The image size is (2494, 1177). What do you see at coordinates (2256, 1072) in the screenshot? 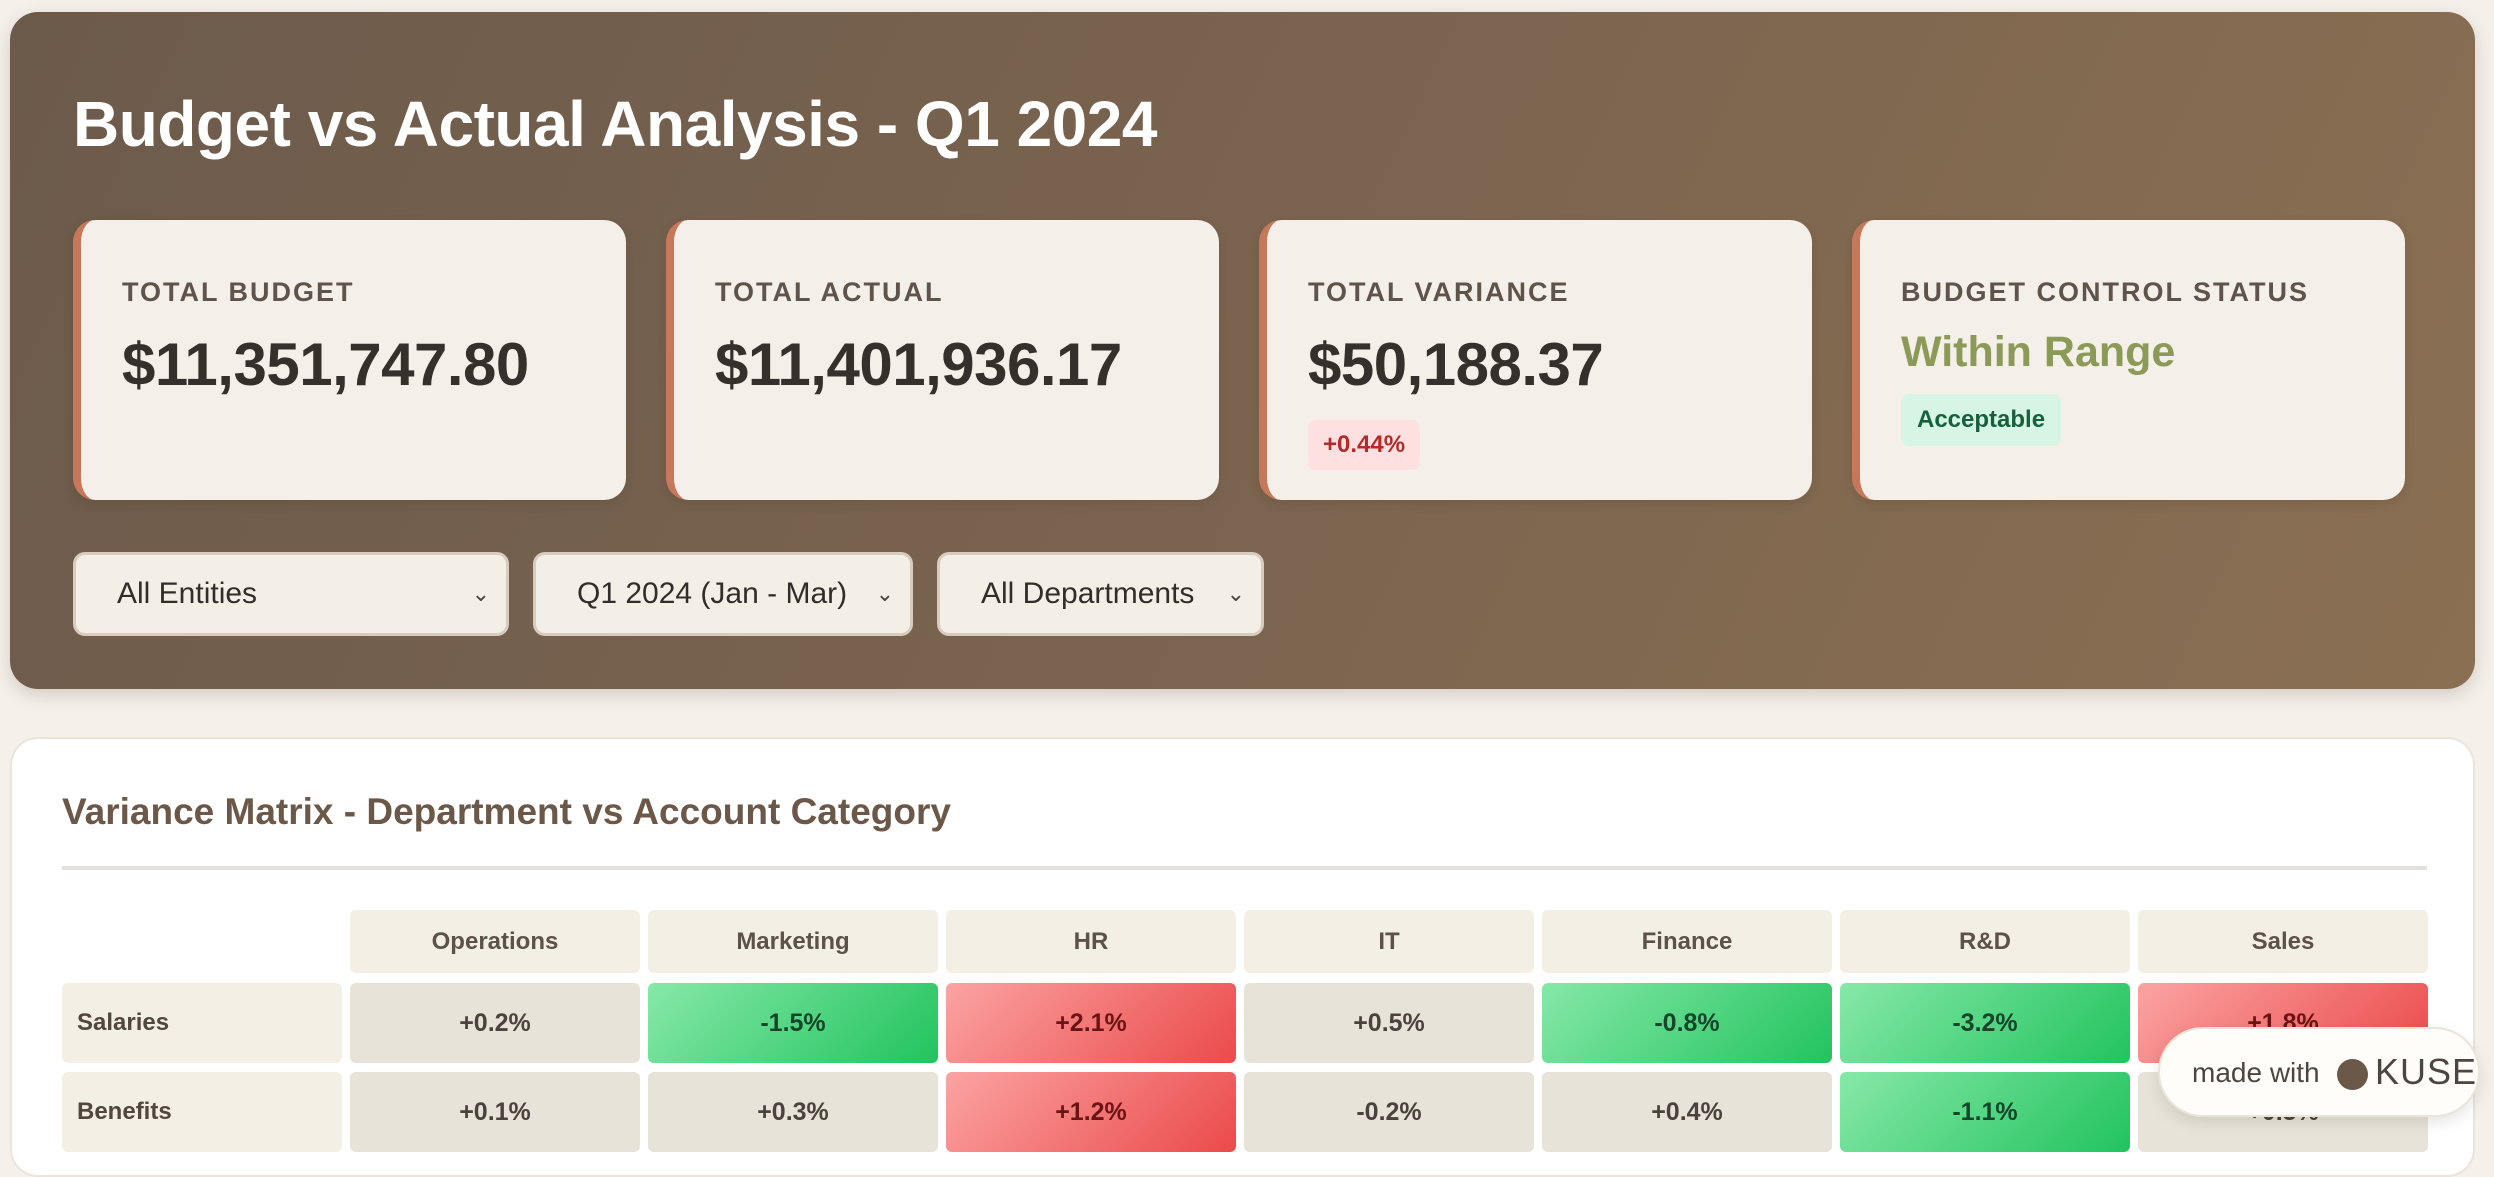
I see `badge-prefix: made with` at bounding box center [2256, 1072].